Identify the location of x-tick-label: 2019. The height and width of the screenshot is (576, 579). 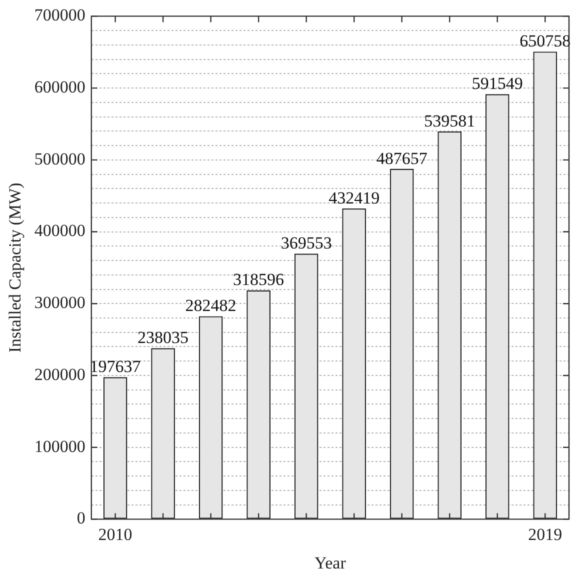
(545, 534).